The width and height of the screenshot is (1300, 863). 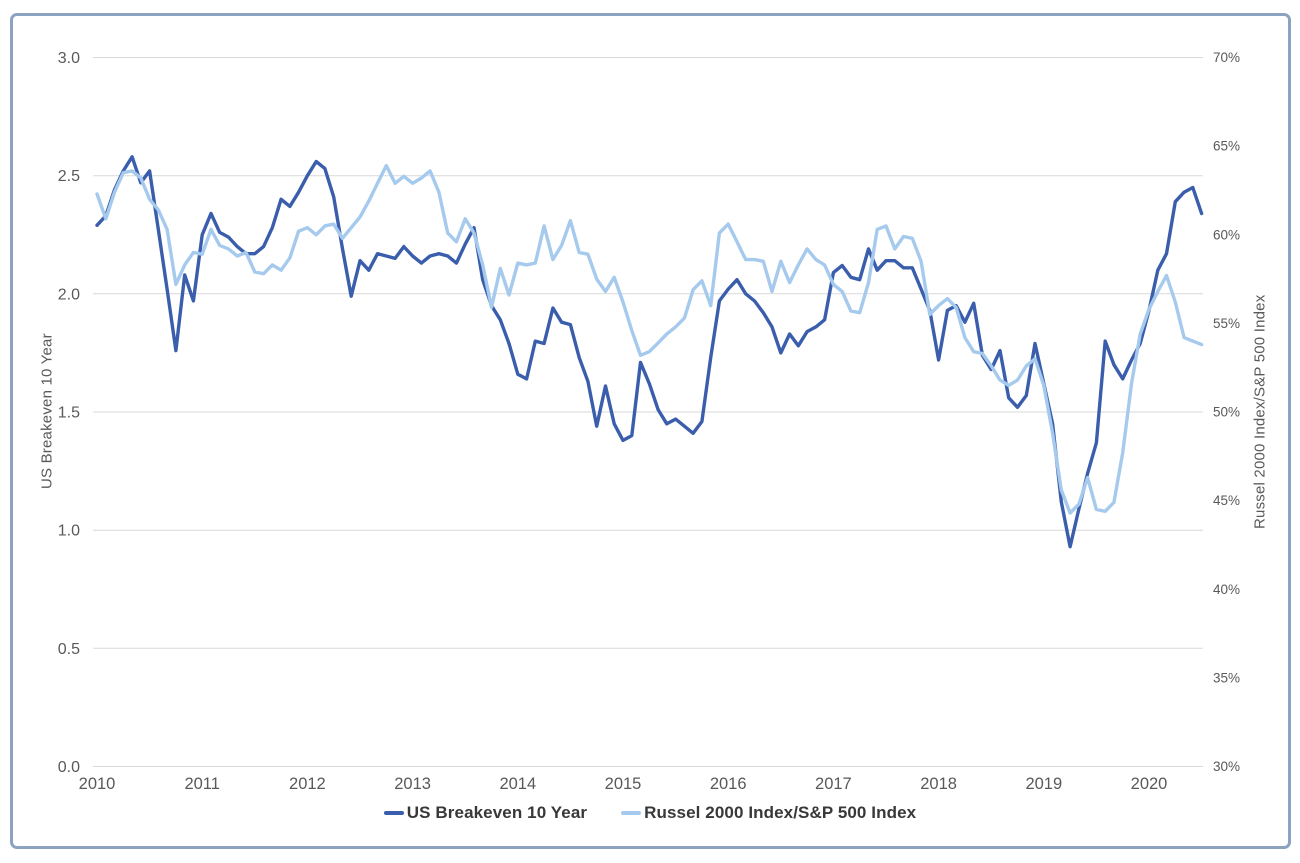 I want to click on right-axis-title: Russel 2000 Index/S&P 500 Index, so click(x=1260, y=411).